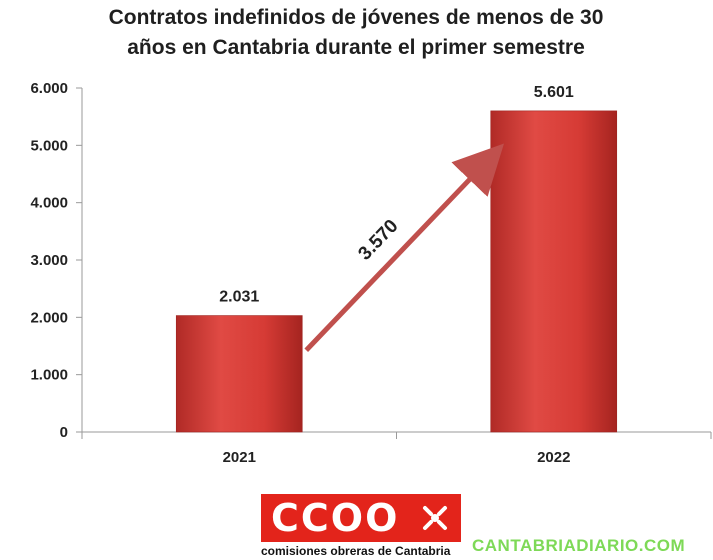  I want to click on ccoo-logo: CCOO, so click(361, 518).